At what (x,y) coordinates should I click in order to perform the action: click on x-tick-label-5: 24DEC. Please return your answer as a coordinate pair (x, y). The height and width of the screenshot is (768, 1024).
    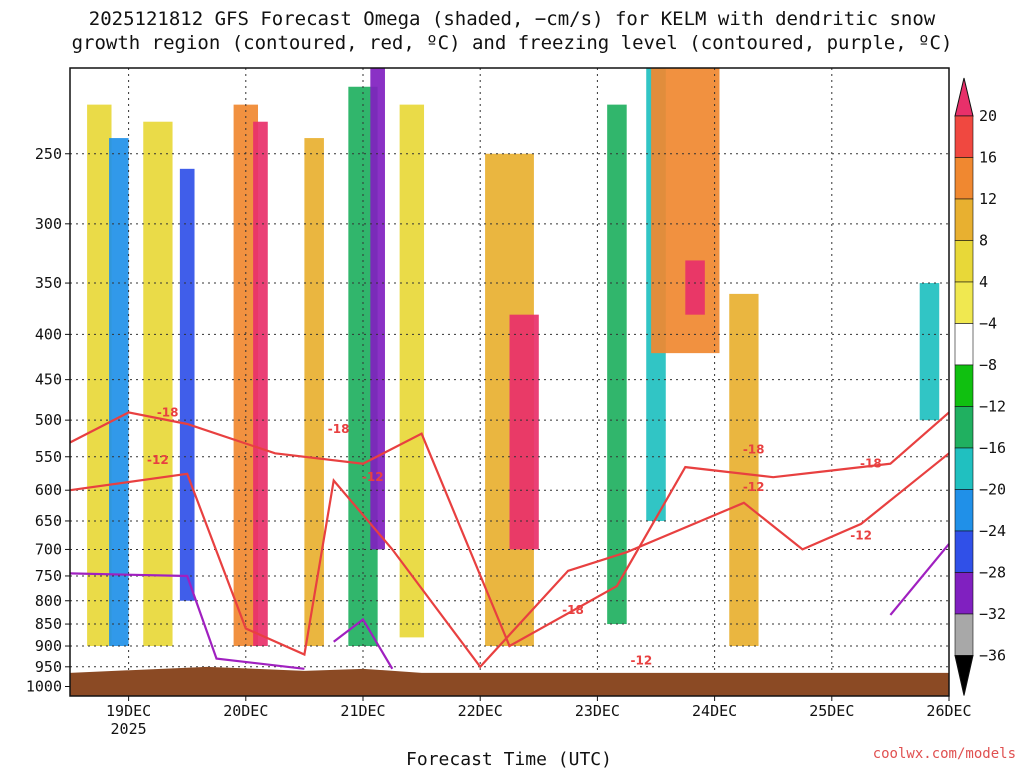
    Looking at the image, I should click on (714, 711).